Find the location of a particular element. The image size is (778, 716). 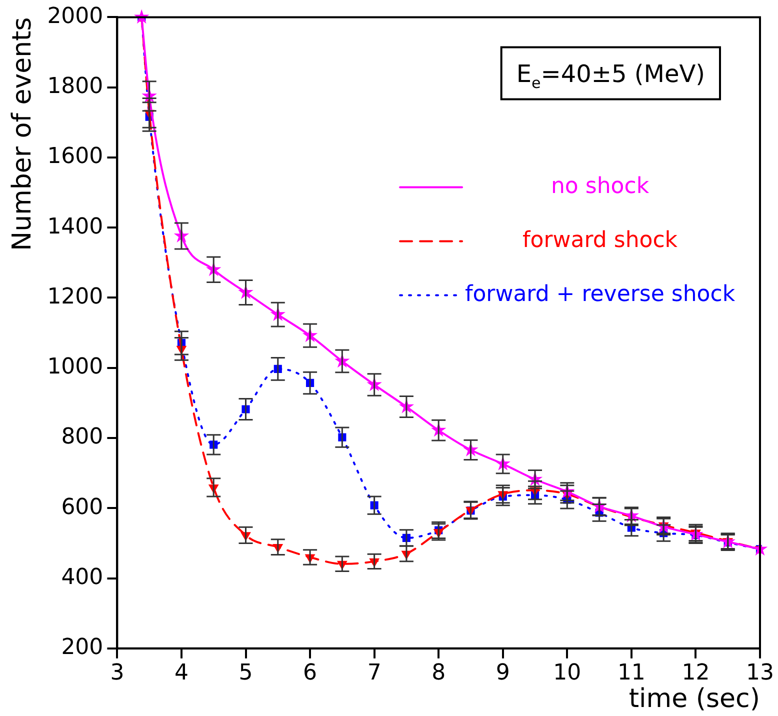

x-tick-label: 13 is located at coordinates (760, 673).